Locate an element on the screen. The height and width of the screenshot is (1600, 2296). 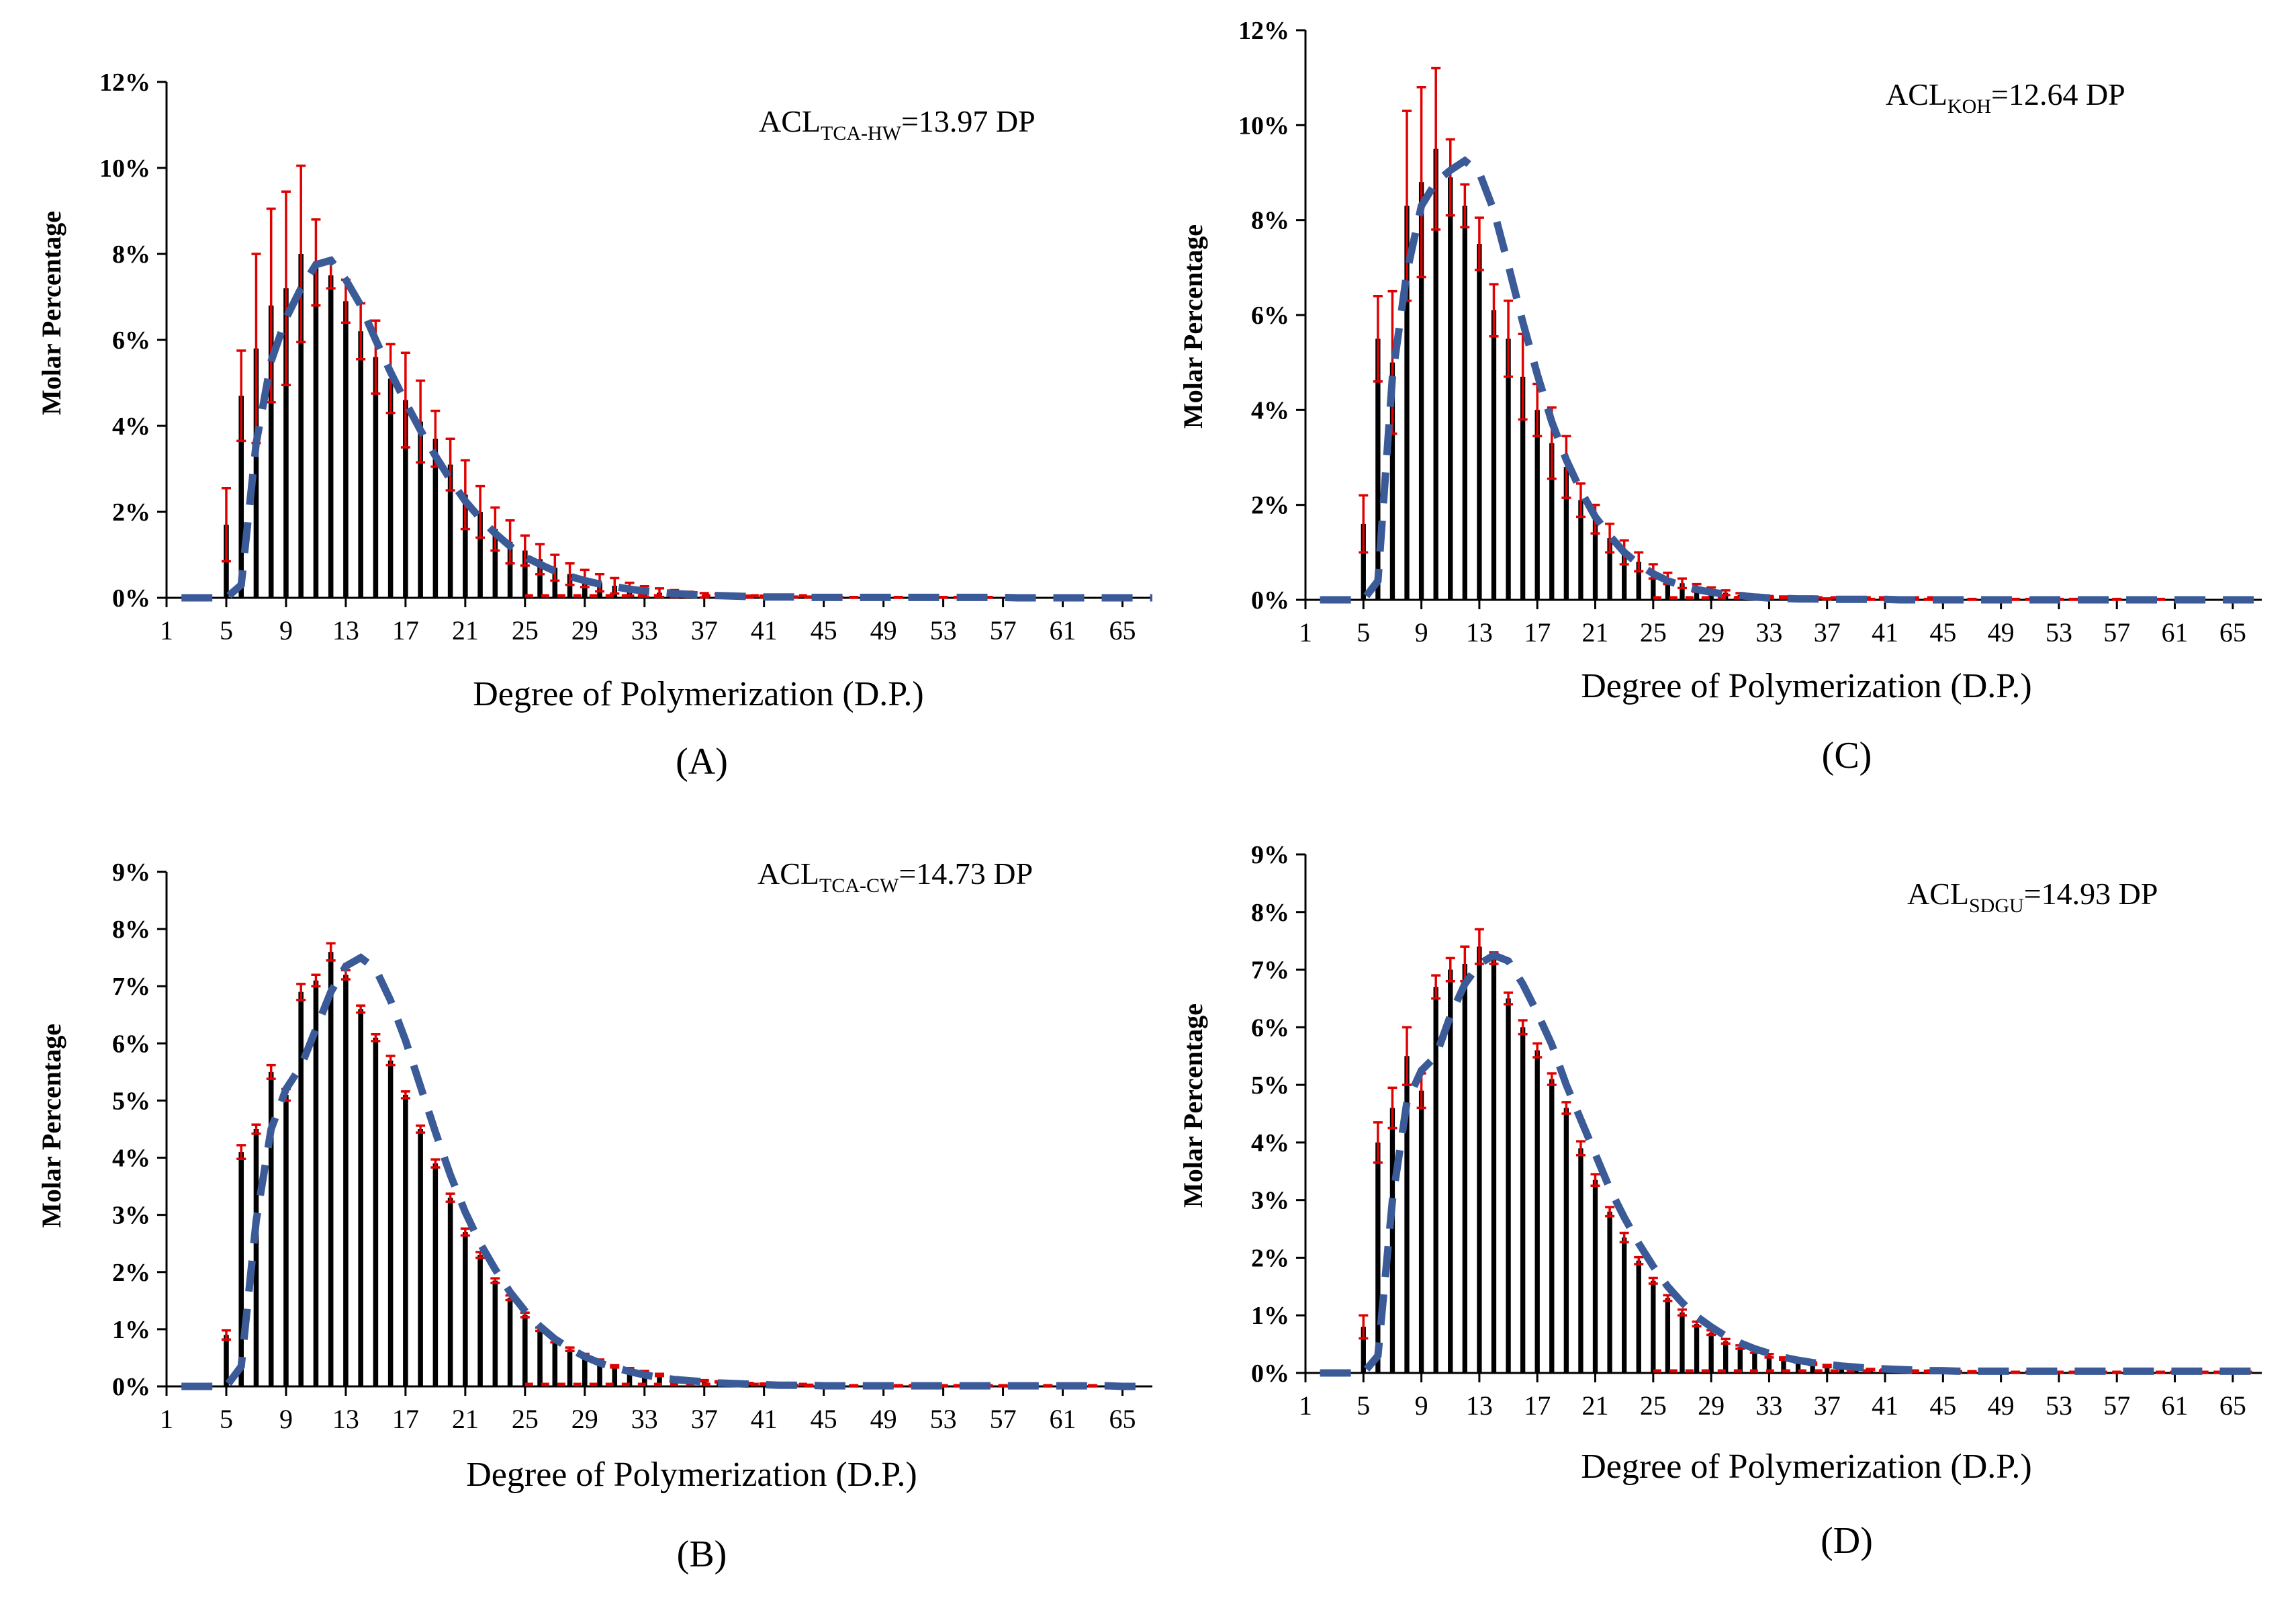
panel-c-y-tick-label: 6% is located at coordinates (1270, 316).